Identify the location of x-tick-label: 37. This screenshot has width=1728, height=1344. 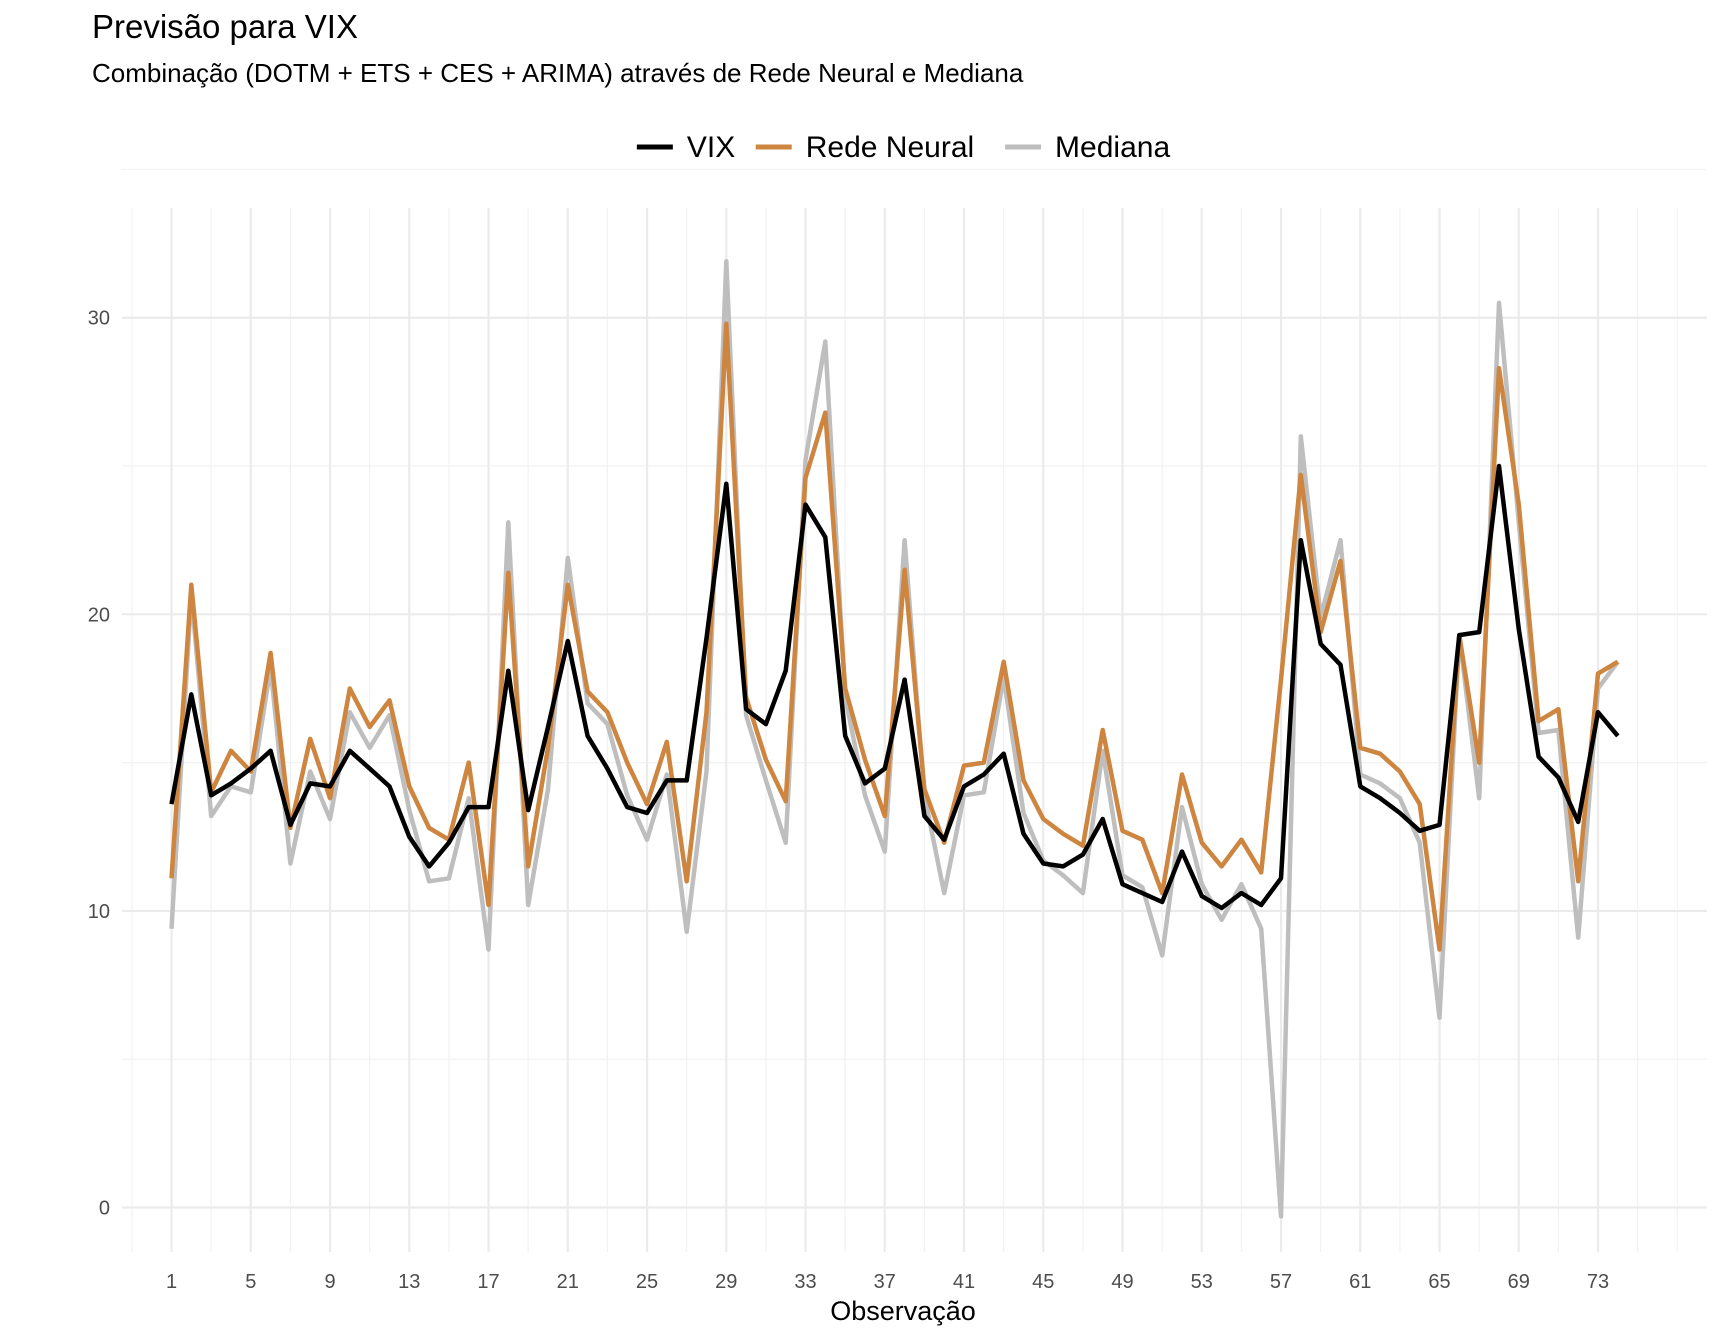
(885, 1282).